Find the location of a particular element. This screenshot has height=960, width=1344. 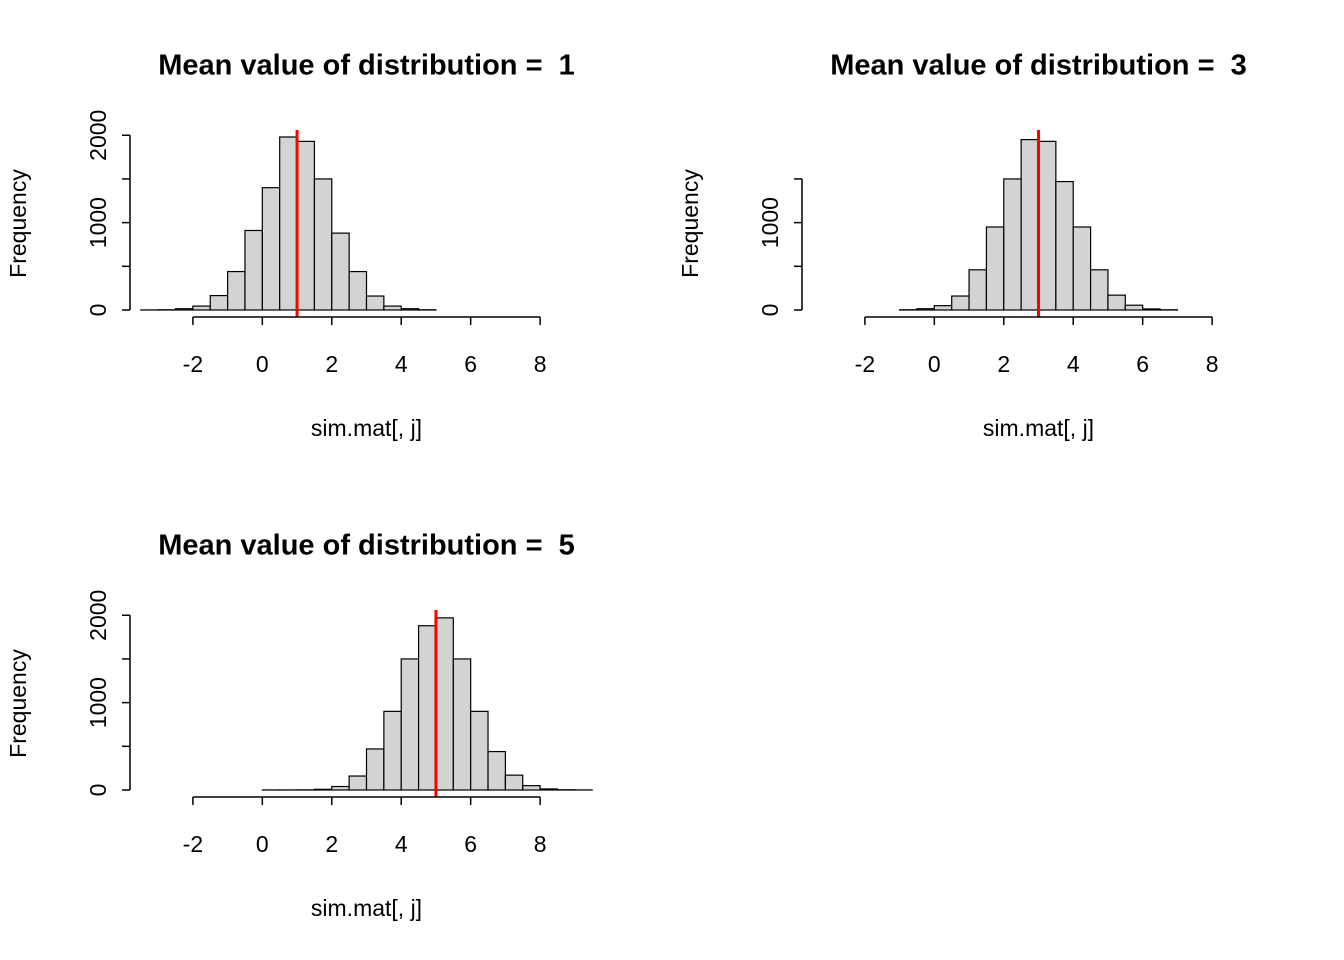

chart-title: Mean value of distribution = 1 is located at coordinates (366, 66).